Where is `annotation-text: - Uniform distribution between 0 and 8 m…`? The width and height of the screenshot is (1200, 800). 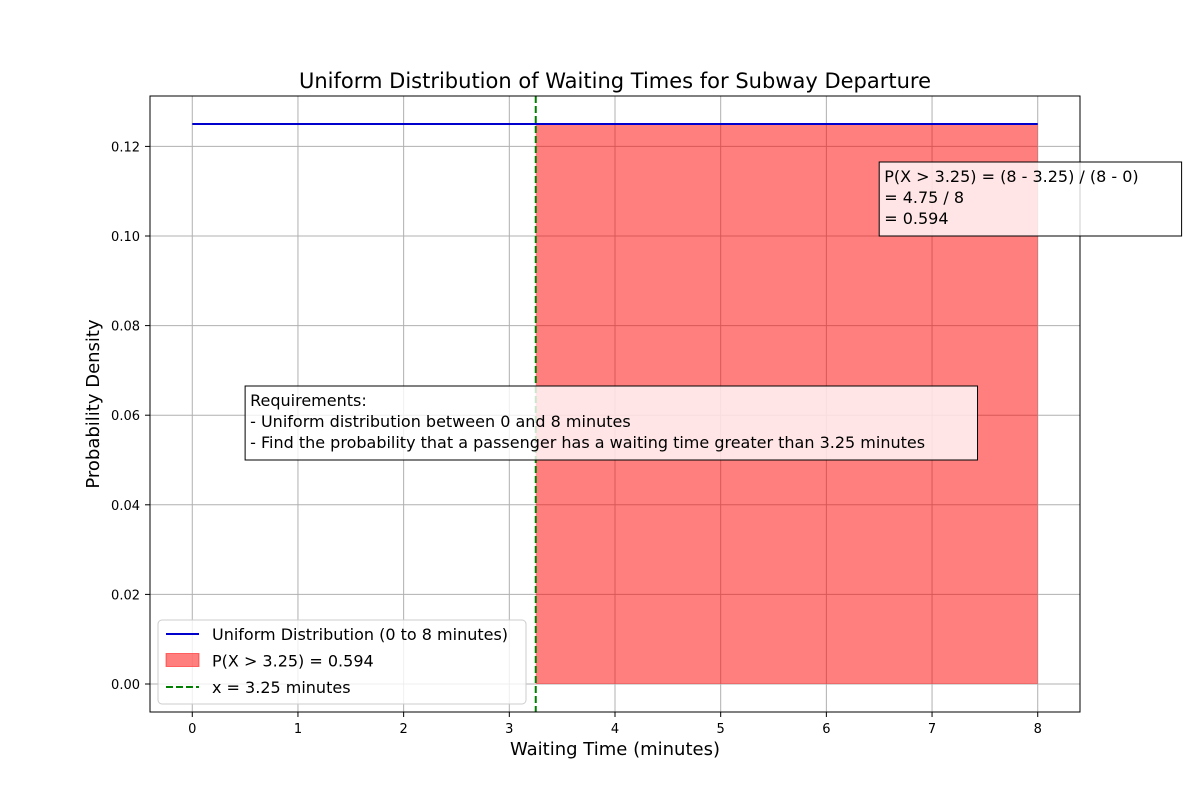 annotation-text: - Uniform distribution between 0 and 8 m… is located at coordinates (440, 421).